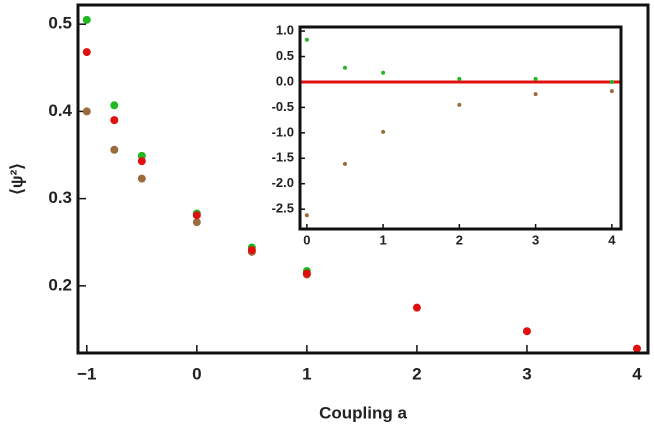  What do you see at coordinates (283, 106) in the screenshot?
I see `y-tick-label: -0.5` at bounding box center [283, 106].